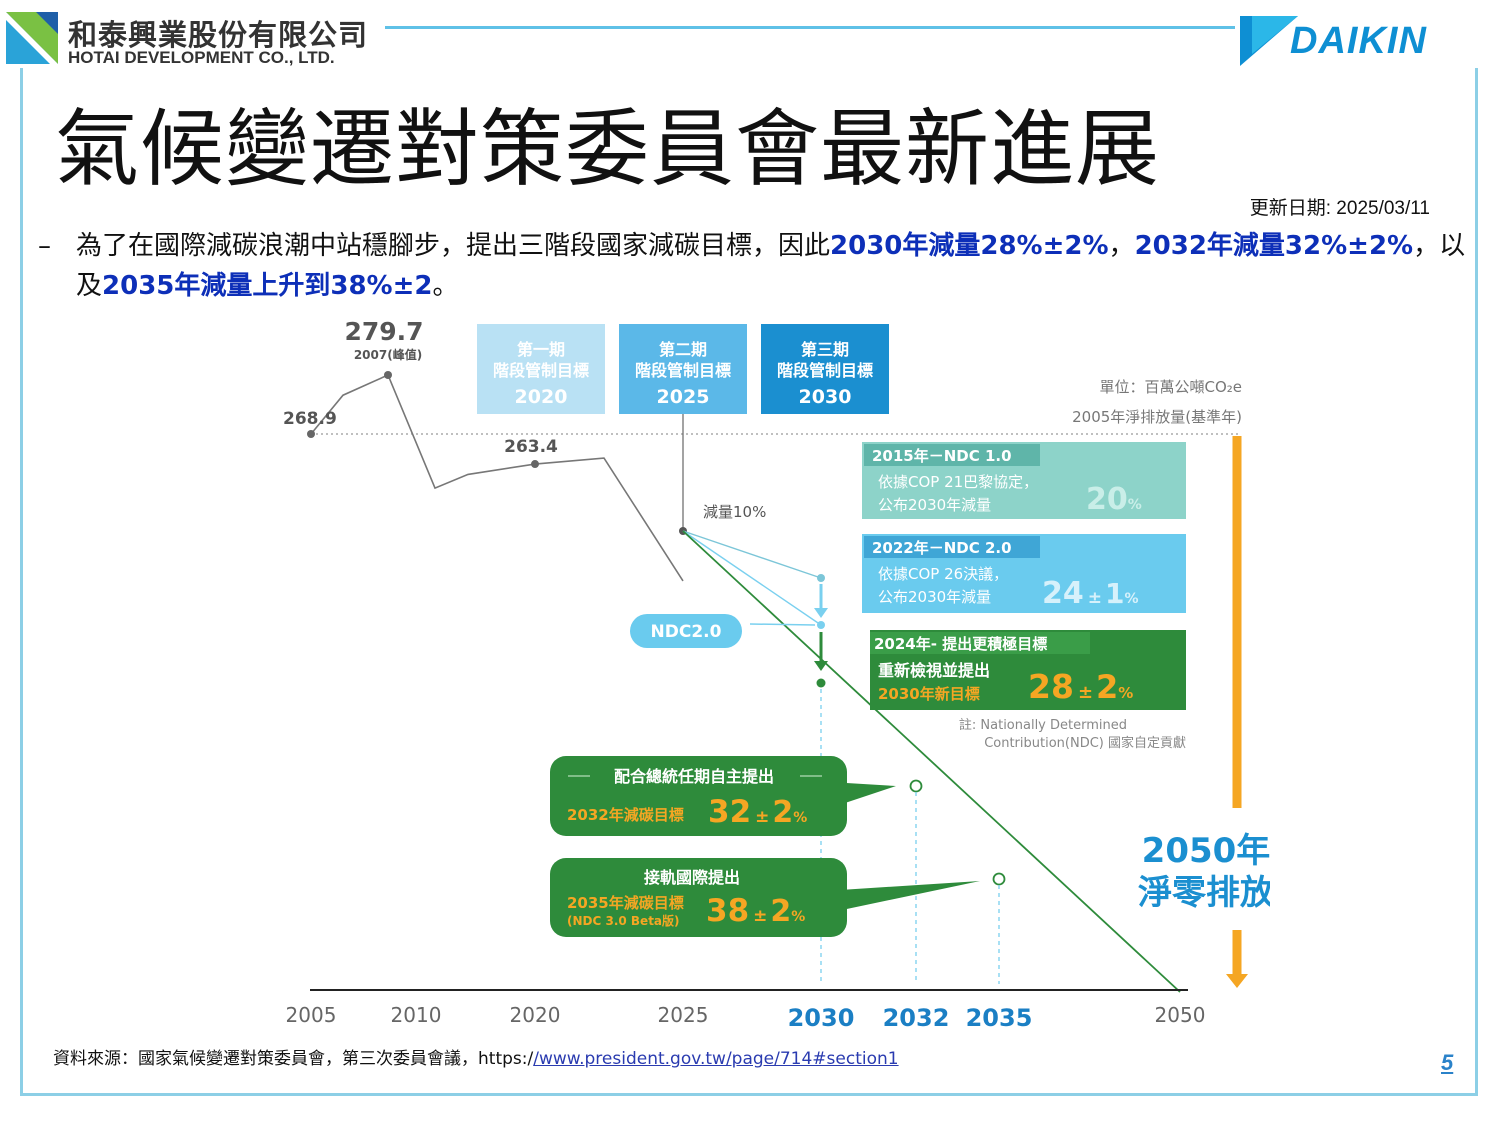  Describe the element at coordinates (1157, 417) in the screenshot. I see `baseline-label: 2005年淨排放量(基準年)` at that location.